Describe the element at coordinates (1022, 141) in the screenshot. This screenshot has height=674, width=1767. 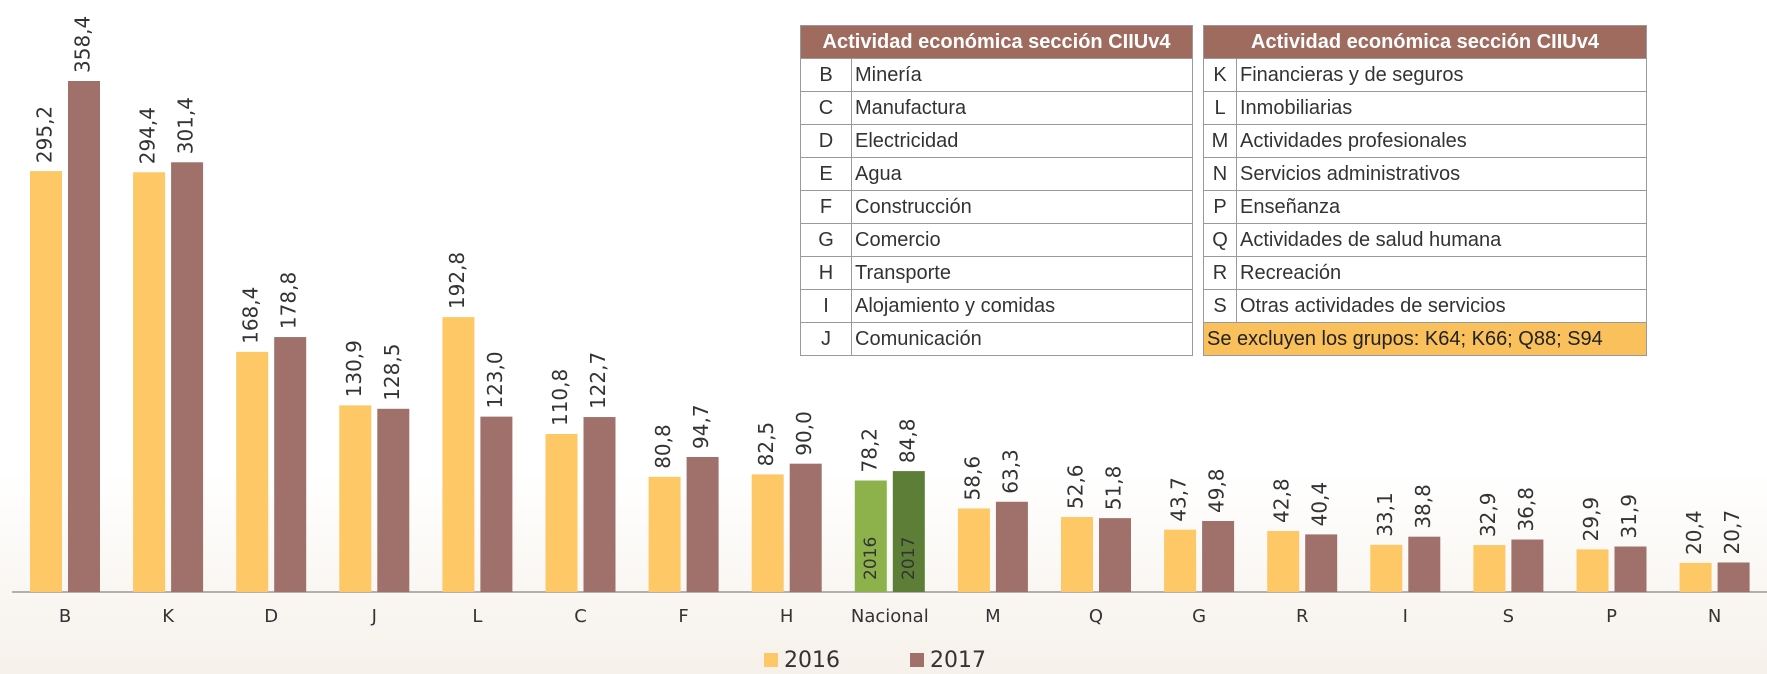
I see `name-cell: Electricidad` at that location.